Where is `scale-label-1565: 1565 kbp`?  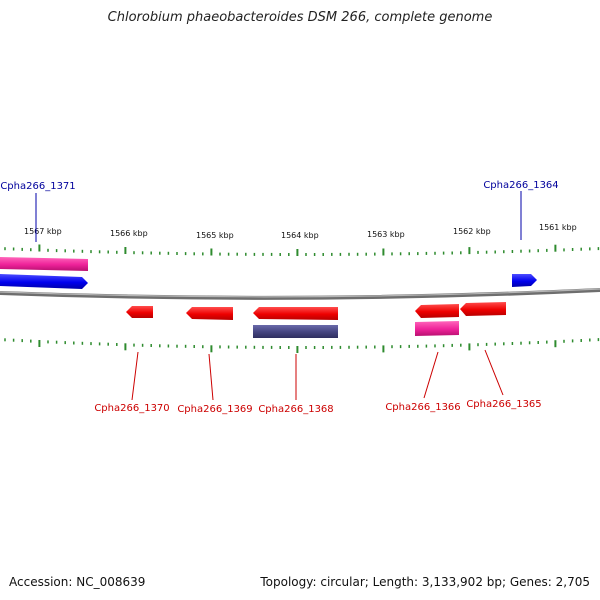 scale-label-1565: 1565 kbp is located at coordinates (215, 235).